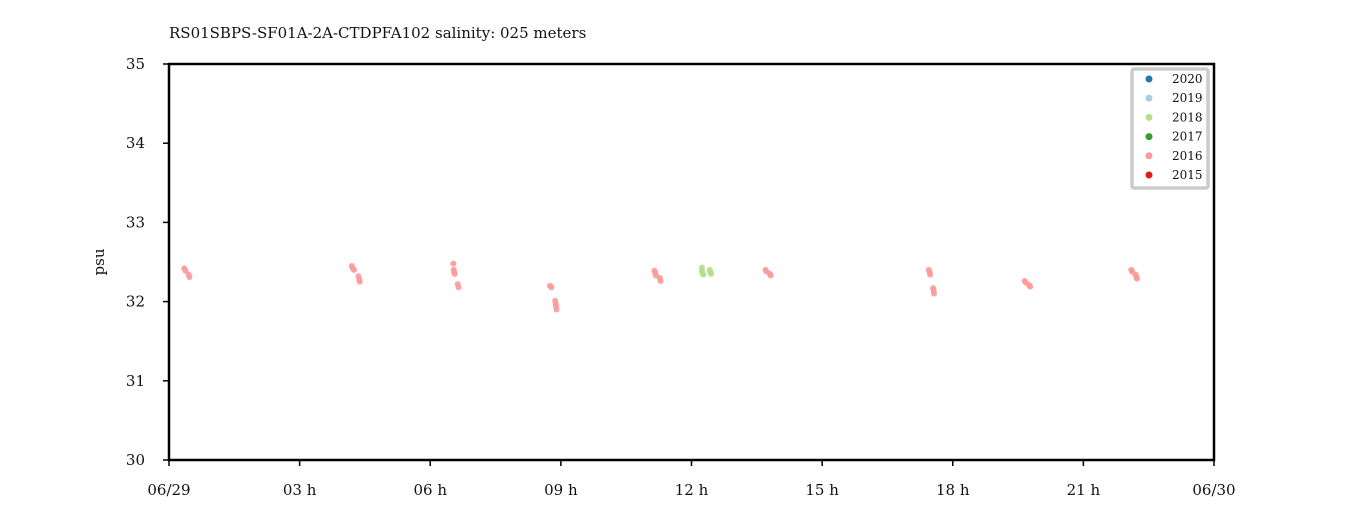 Image resolution: width=1350 pixels, height=525 pixels. Describe the element at coordinates (1149, 156) in the screenshot. I see `legend-marker-2016` at that location.